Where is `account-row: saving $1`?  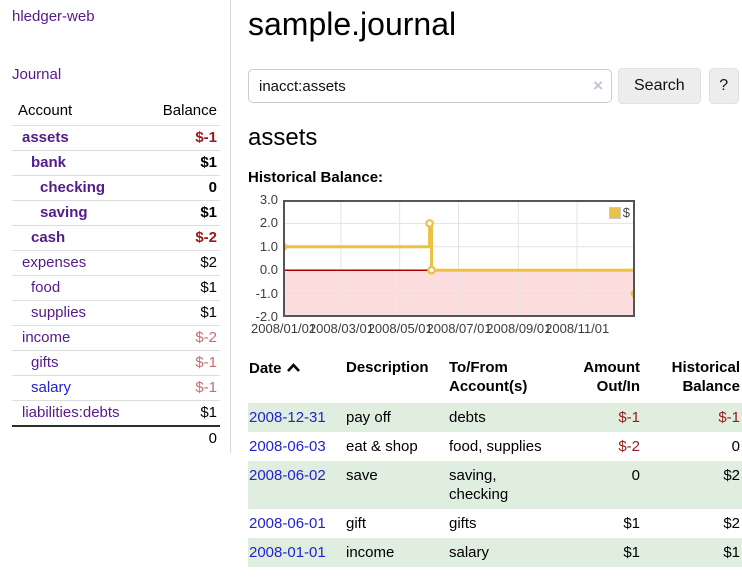
account-row: saving $1 is located at coordinates (116, 213).